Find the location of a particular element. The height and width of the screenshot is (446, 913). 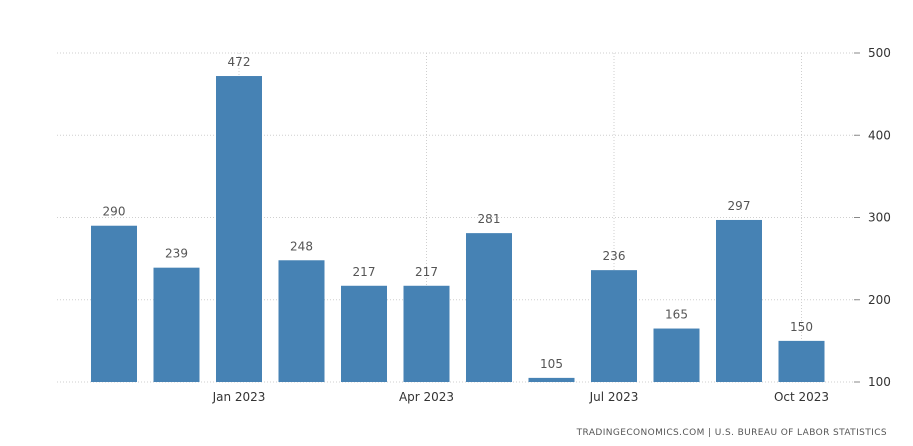

y-tick-label: 400 is located at coordinates (879, 135).